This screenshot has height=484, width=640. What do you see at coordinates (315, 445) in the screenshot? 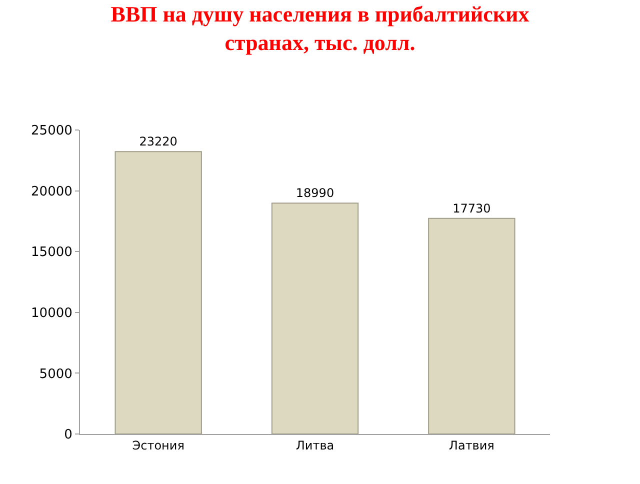
I see `x-tick-label: Литва` at bounding box center [315, 445].